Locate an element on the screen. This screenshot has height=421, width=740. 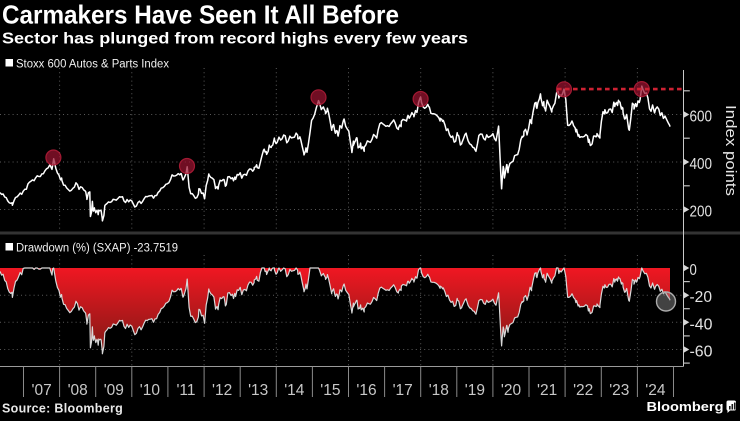
svg-text: 0 is located at coordinates (693, 270).